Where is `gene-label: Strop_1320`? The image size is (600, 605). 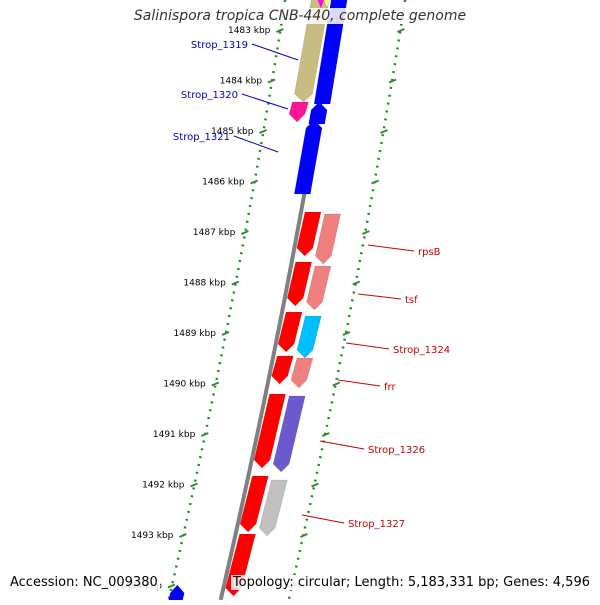 gene-label: Strop_1320 is located at coordinates (209, 95).